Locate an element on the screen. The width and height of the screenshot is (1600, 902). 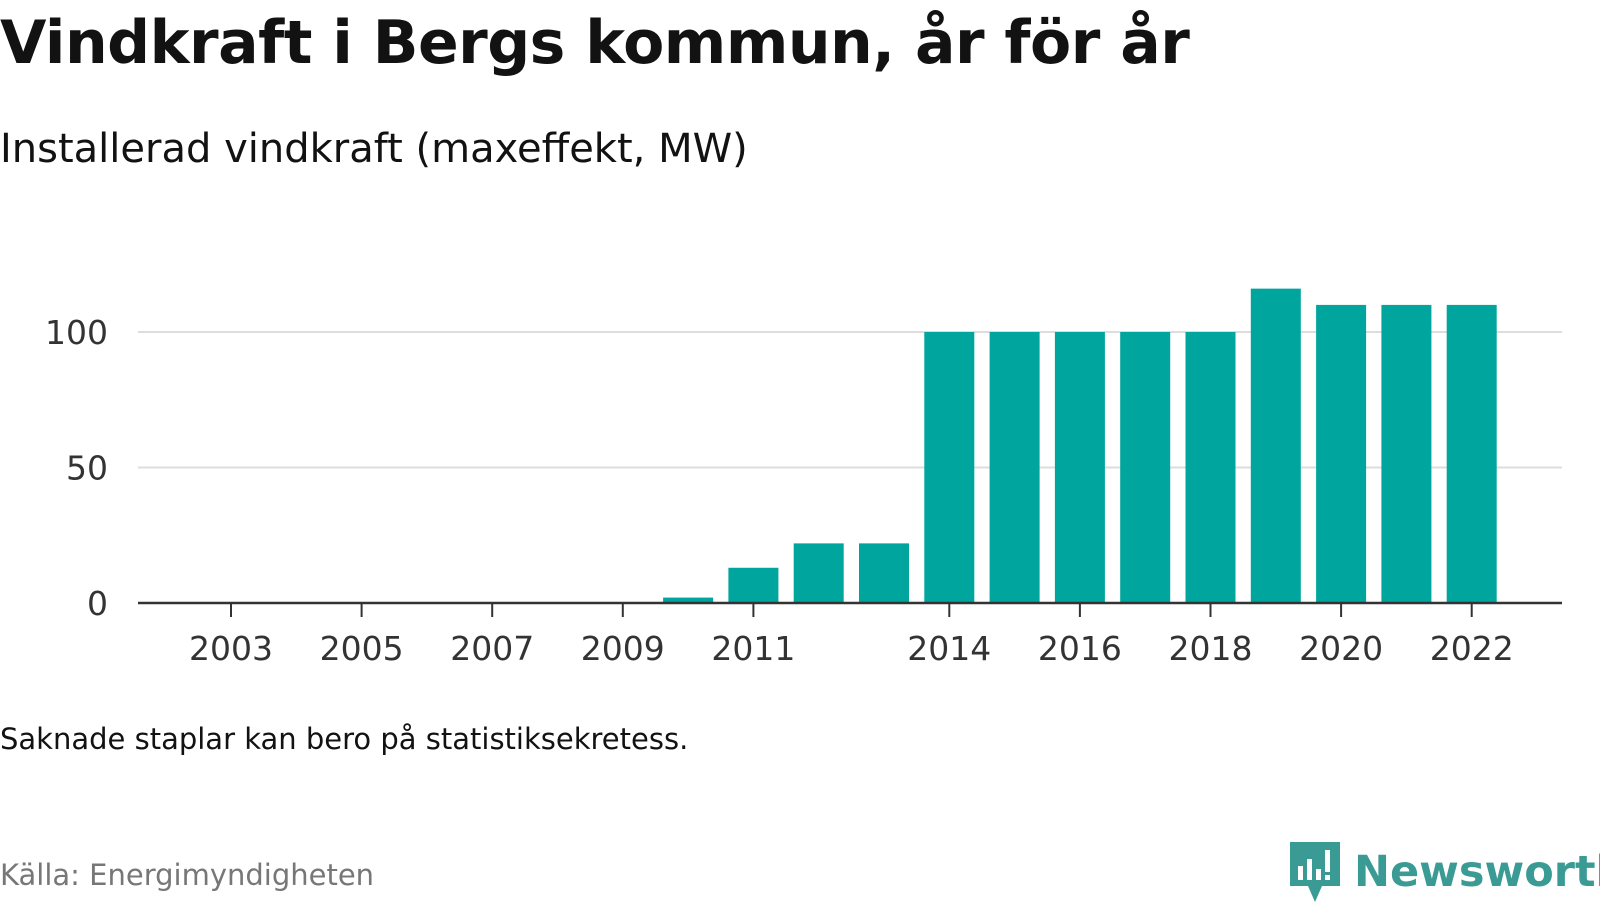
bar-2017 is located at coordinates (1145, 467).